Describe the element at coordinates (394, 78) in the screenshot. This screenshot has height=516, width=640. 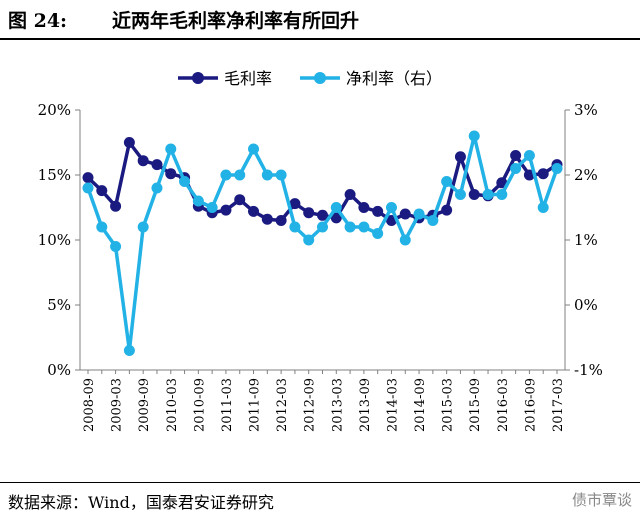
I see `legend-label-1: 净利率（右）` at that location.